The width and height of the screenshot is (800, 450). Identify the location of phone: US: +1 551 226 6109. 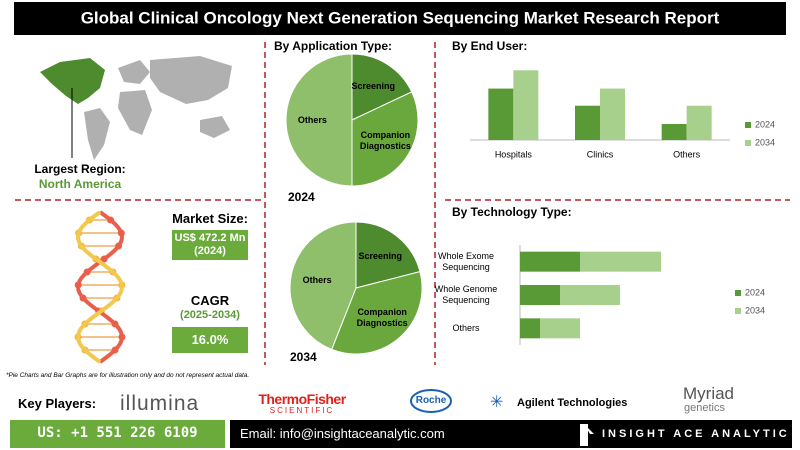
(117, 433).